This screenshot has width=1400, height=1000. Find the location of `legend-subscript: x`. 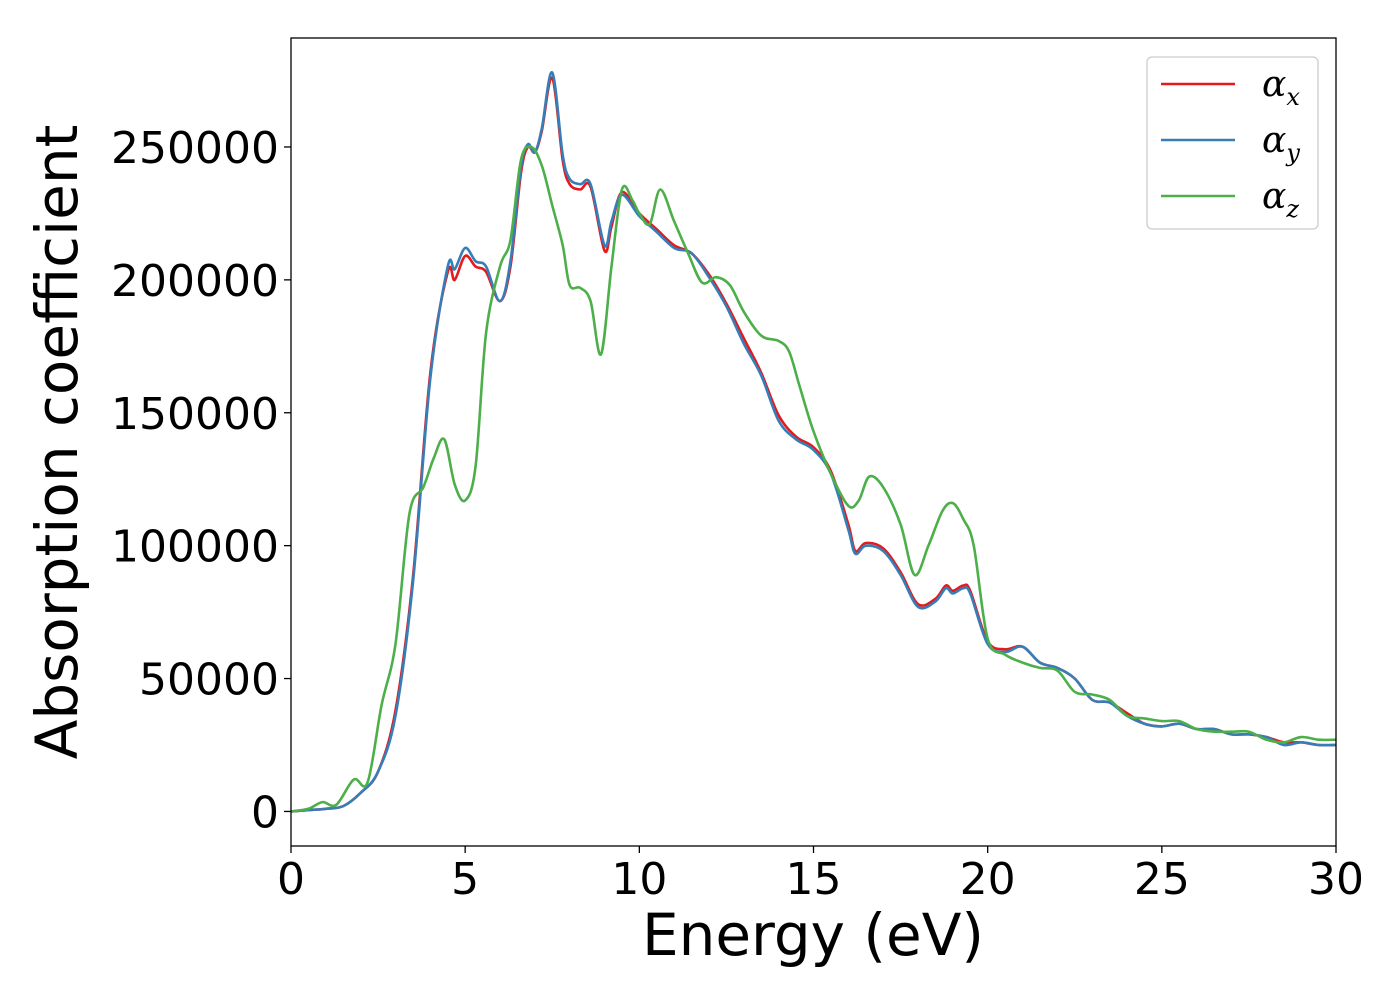

legend-subscript: x is located at coordinates (1293, 97).